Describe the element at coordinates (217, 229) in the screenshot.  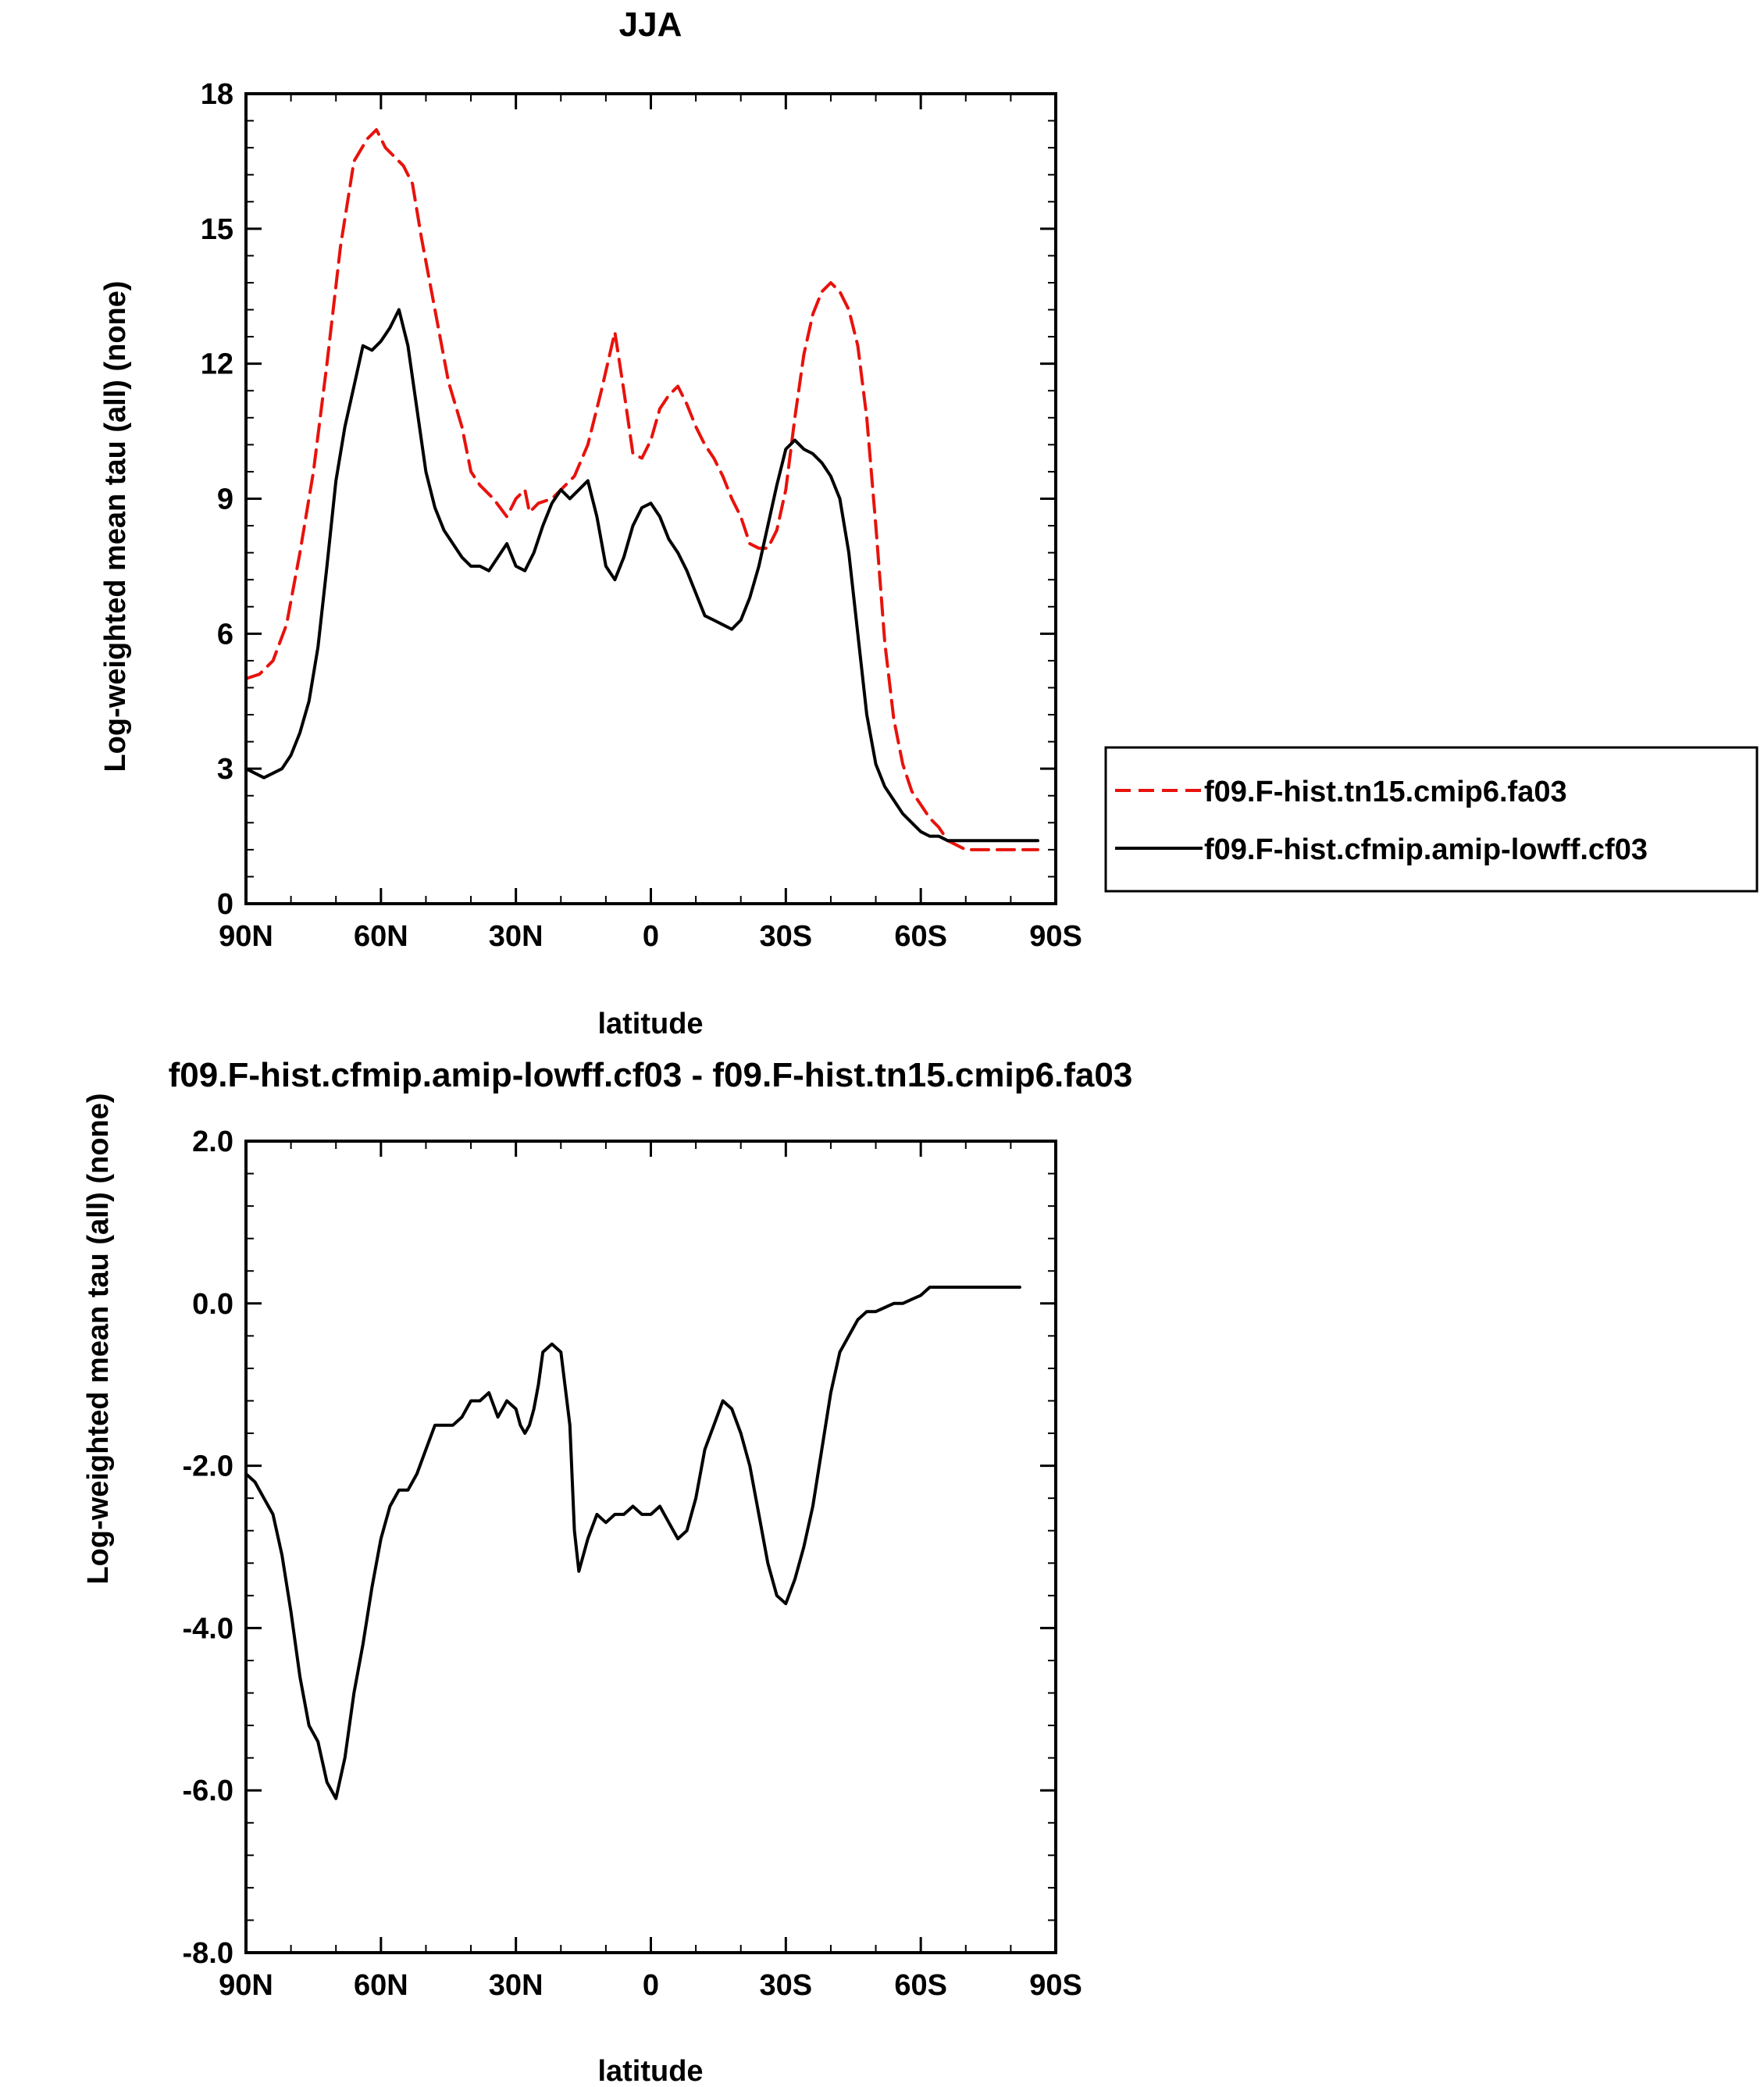
I see `top-ytick-label: 15` at that location.